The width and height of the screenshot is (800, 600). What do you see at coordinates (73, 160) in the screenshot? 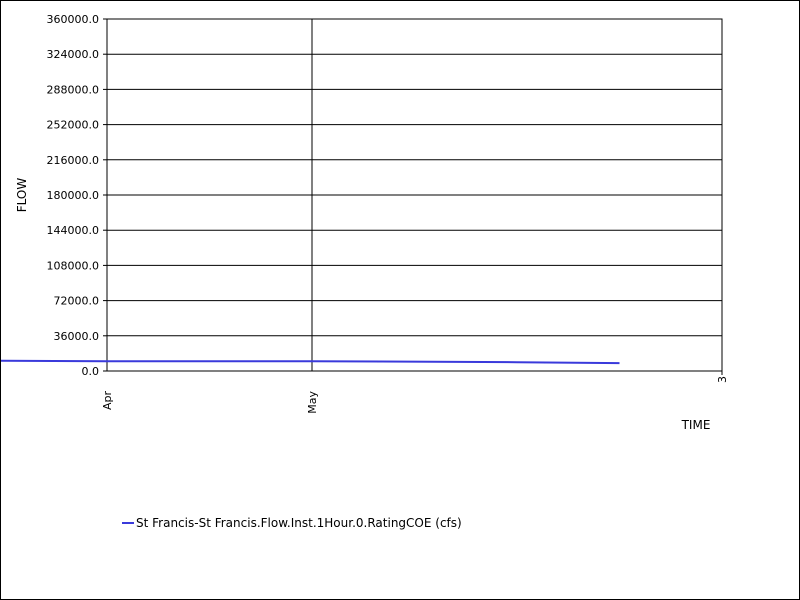
I see `y-tick-label-6: 216000.0` at bounding box center [73, 160].